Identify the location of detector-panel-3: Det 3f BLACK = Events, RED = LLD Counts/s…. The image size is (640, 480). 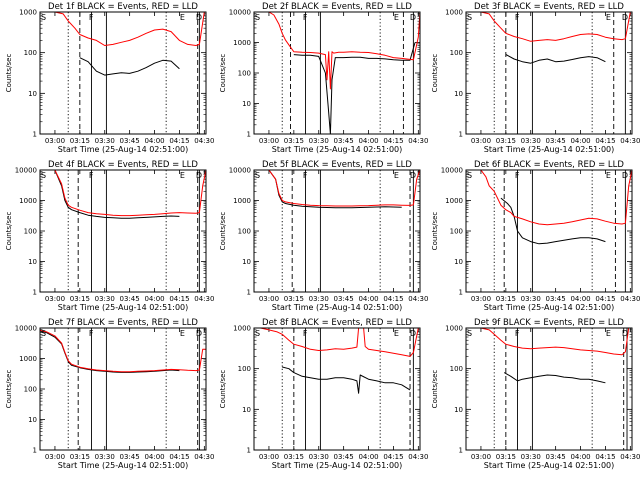
(535, 78).